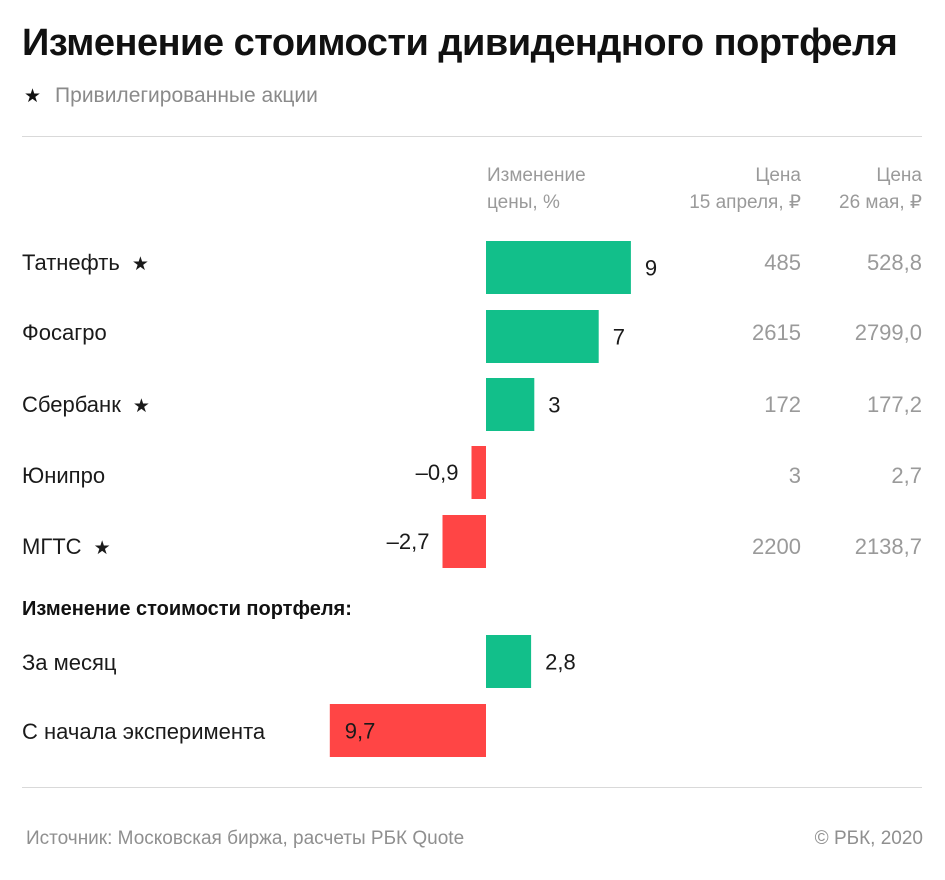  Describe the element at coordinates (66, 546) in the screenshot. I see `row-label-mgts: МГТС ★` at that location.